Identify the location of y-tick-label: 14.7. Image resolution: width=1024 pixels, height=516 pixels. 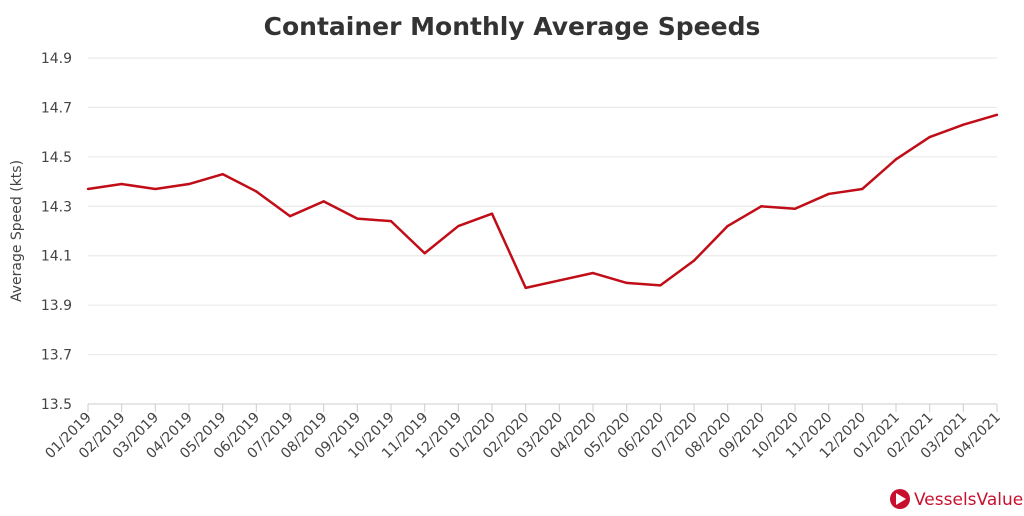
(56, 108).